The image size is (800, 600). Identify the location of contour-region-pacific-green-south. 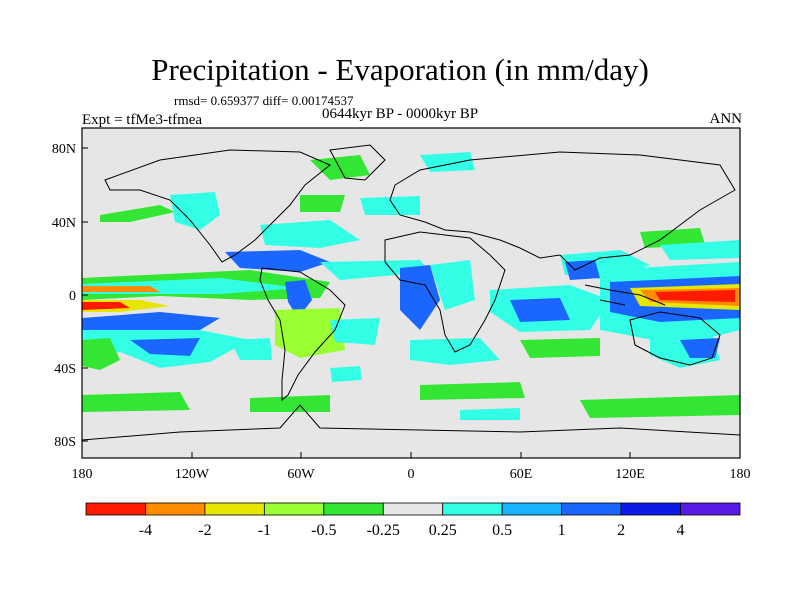
(101, 354).